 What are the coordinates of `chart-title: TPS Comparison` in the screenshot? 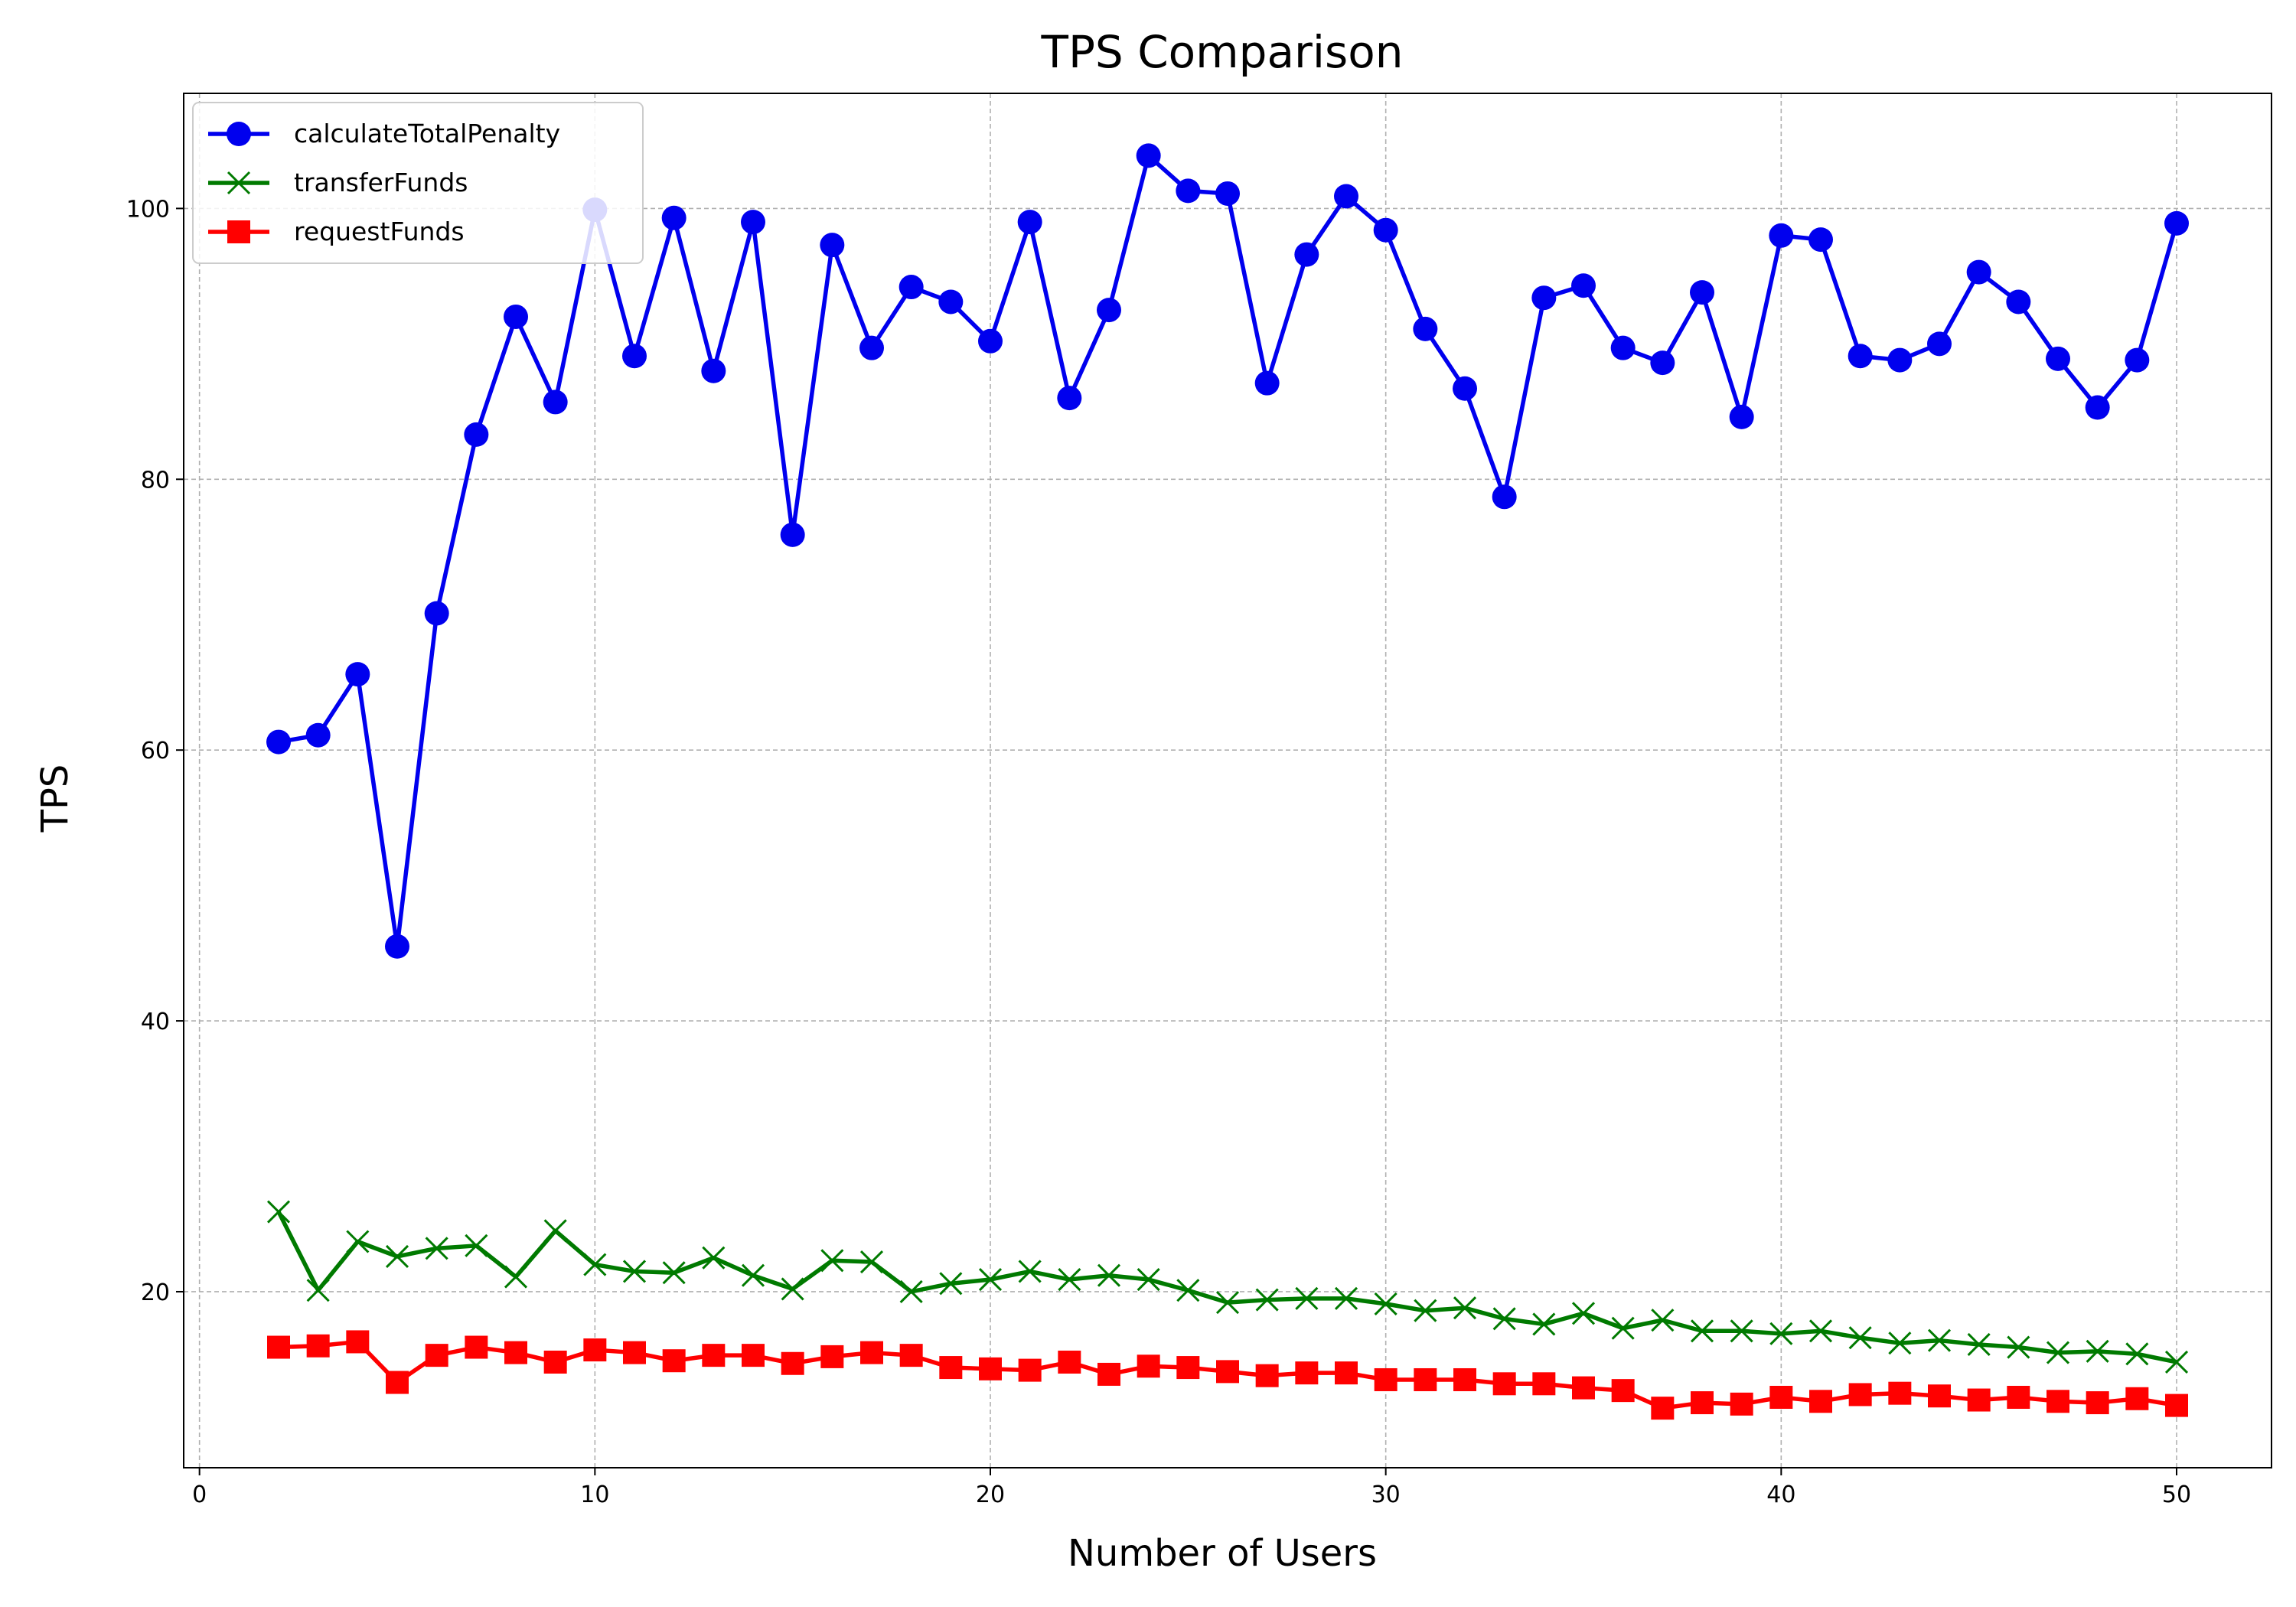 It's located at (1222, 52).